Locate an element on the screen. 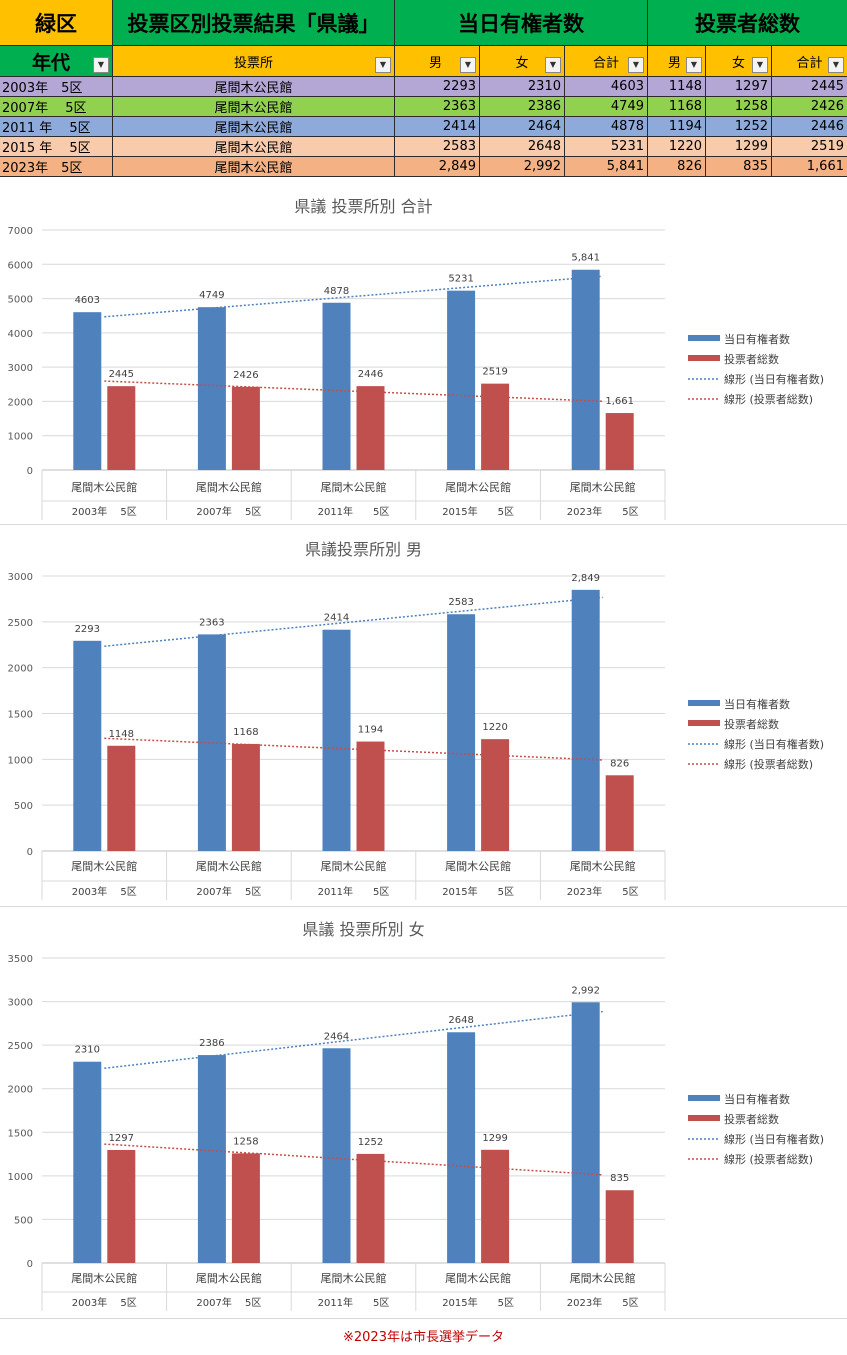 The width and height of the screenshot is (847, 1355). period-label: 2011年 5区 is located at coordinates (354, 1302).